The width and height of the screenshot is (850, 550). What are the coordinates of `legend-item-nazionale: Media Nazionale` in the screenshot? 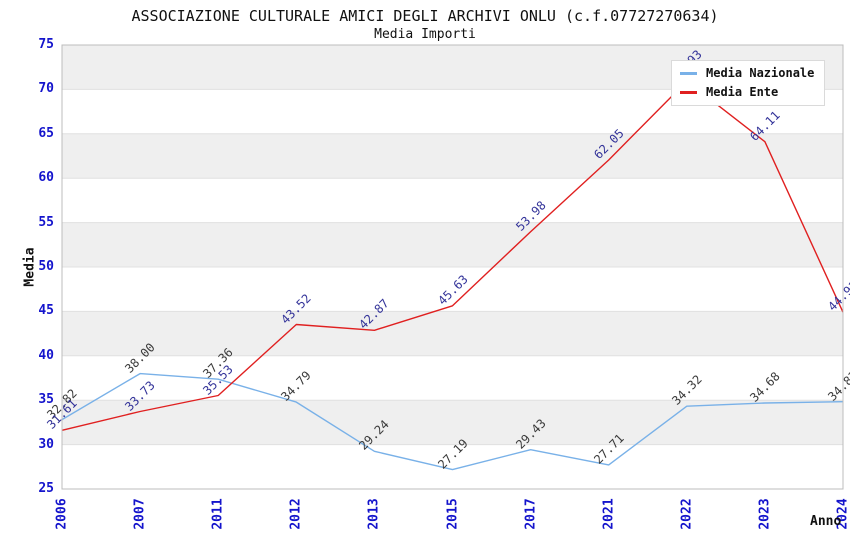 It's located at (747, 73).